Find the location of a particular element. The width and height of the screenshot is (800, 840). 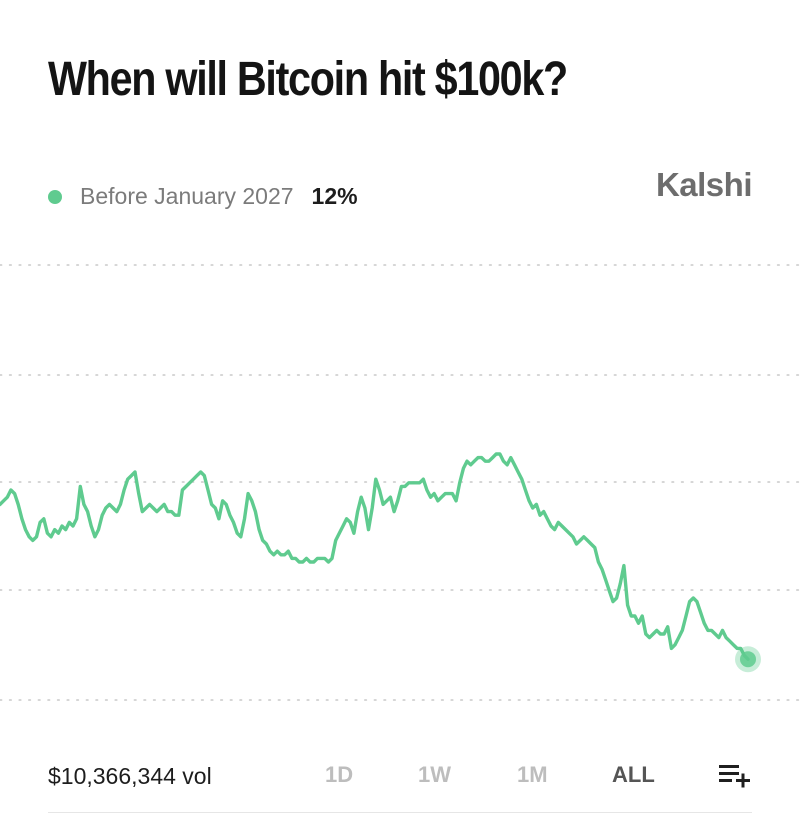

range-1w-button: 1W is located at coordinates (434, 774).